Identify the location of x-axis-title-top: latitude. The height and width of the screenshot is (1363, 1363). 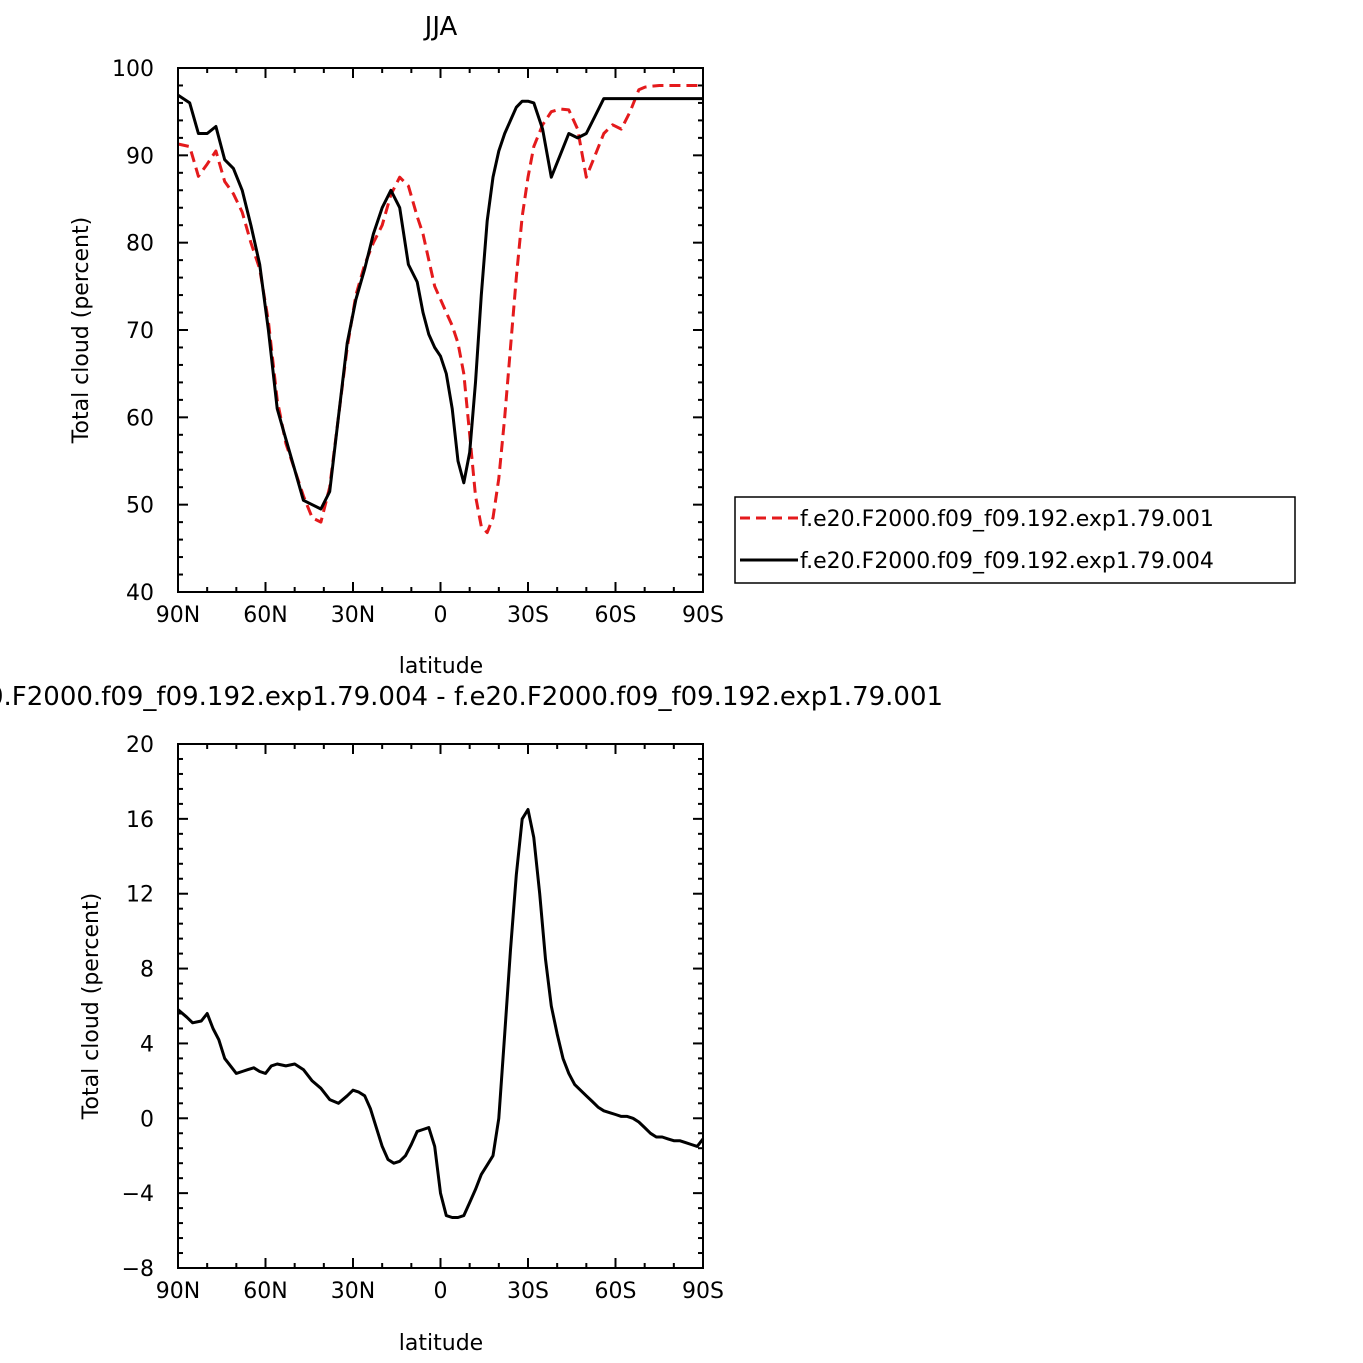
(441, 666).